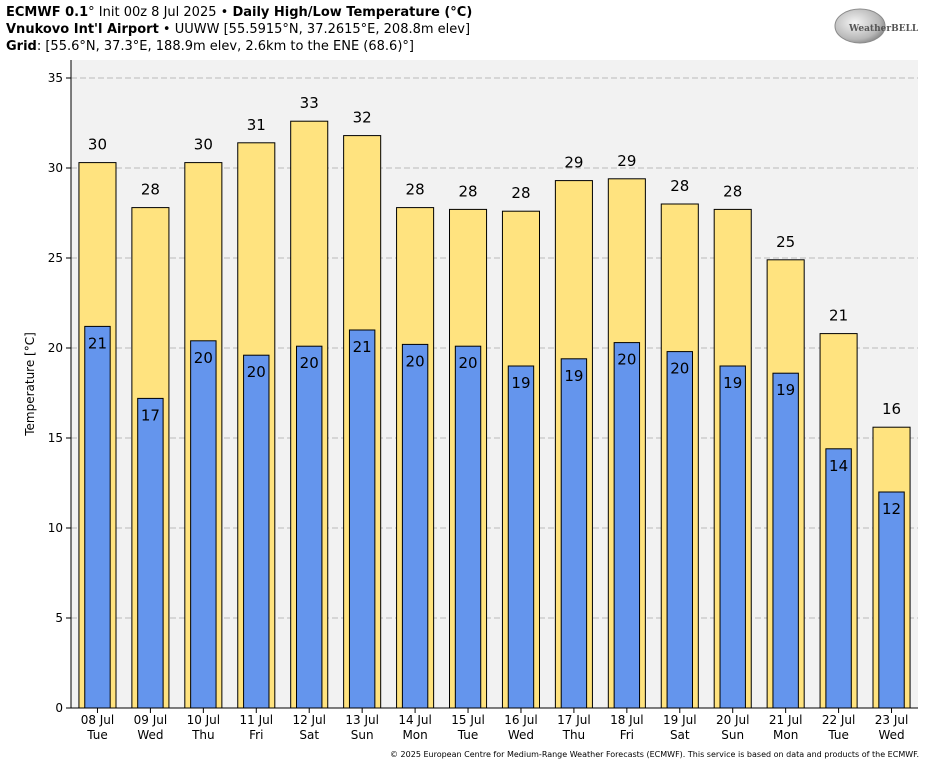 This screenshot has height=768, width=935. I want to click on x-tick-date: 15 Jul, so click(468, 720).